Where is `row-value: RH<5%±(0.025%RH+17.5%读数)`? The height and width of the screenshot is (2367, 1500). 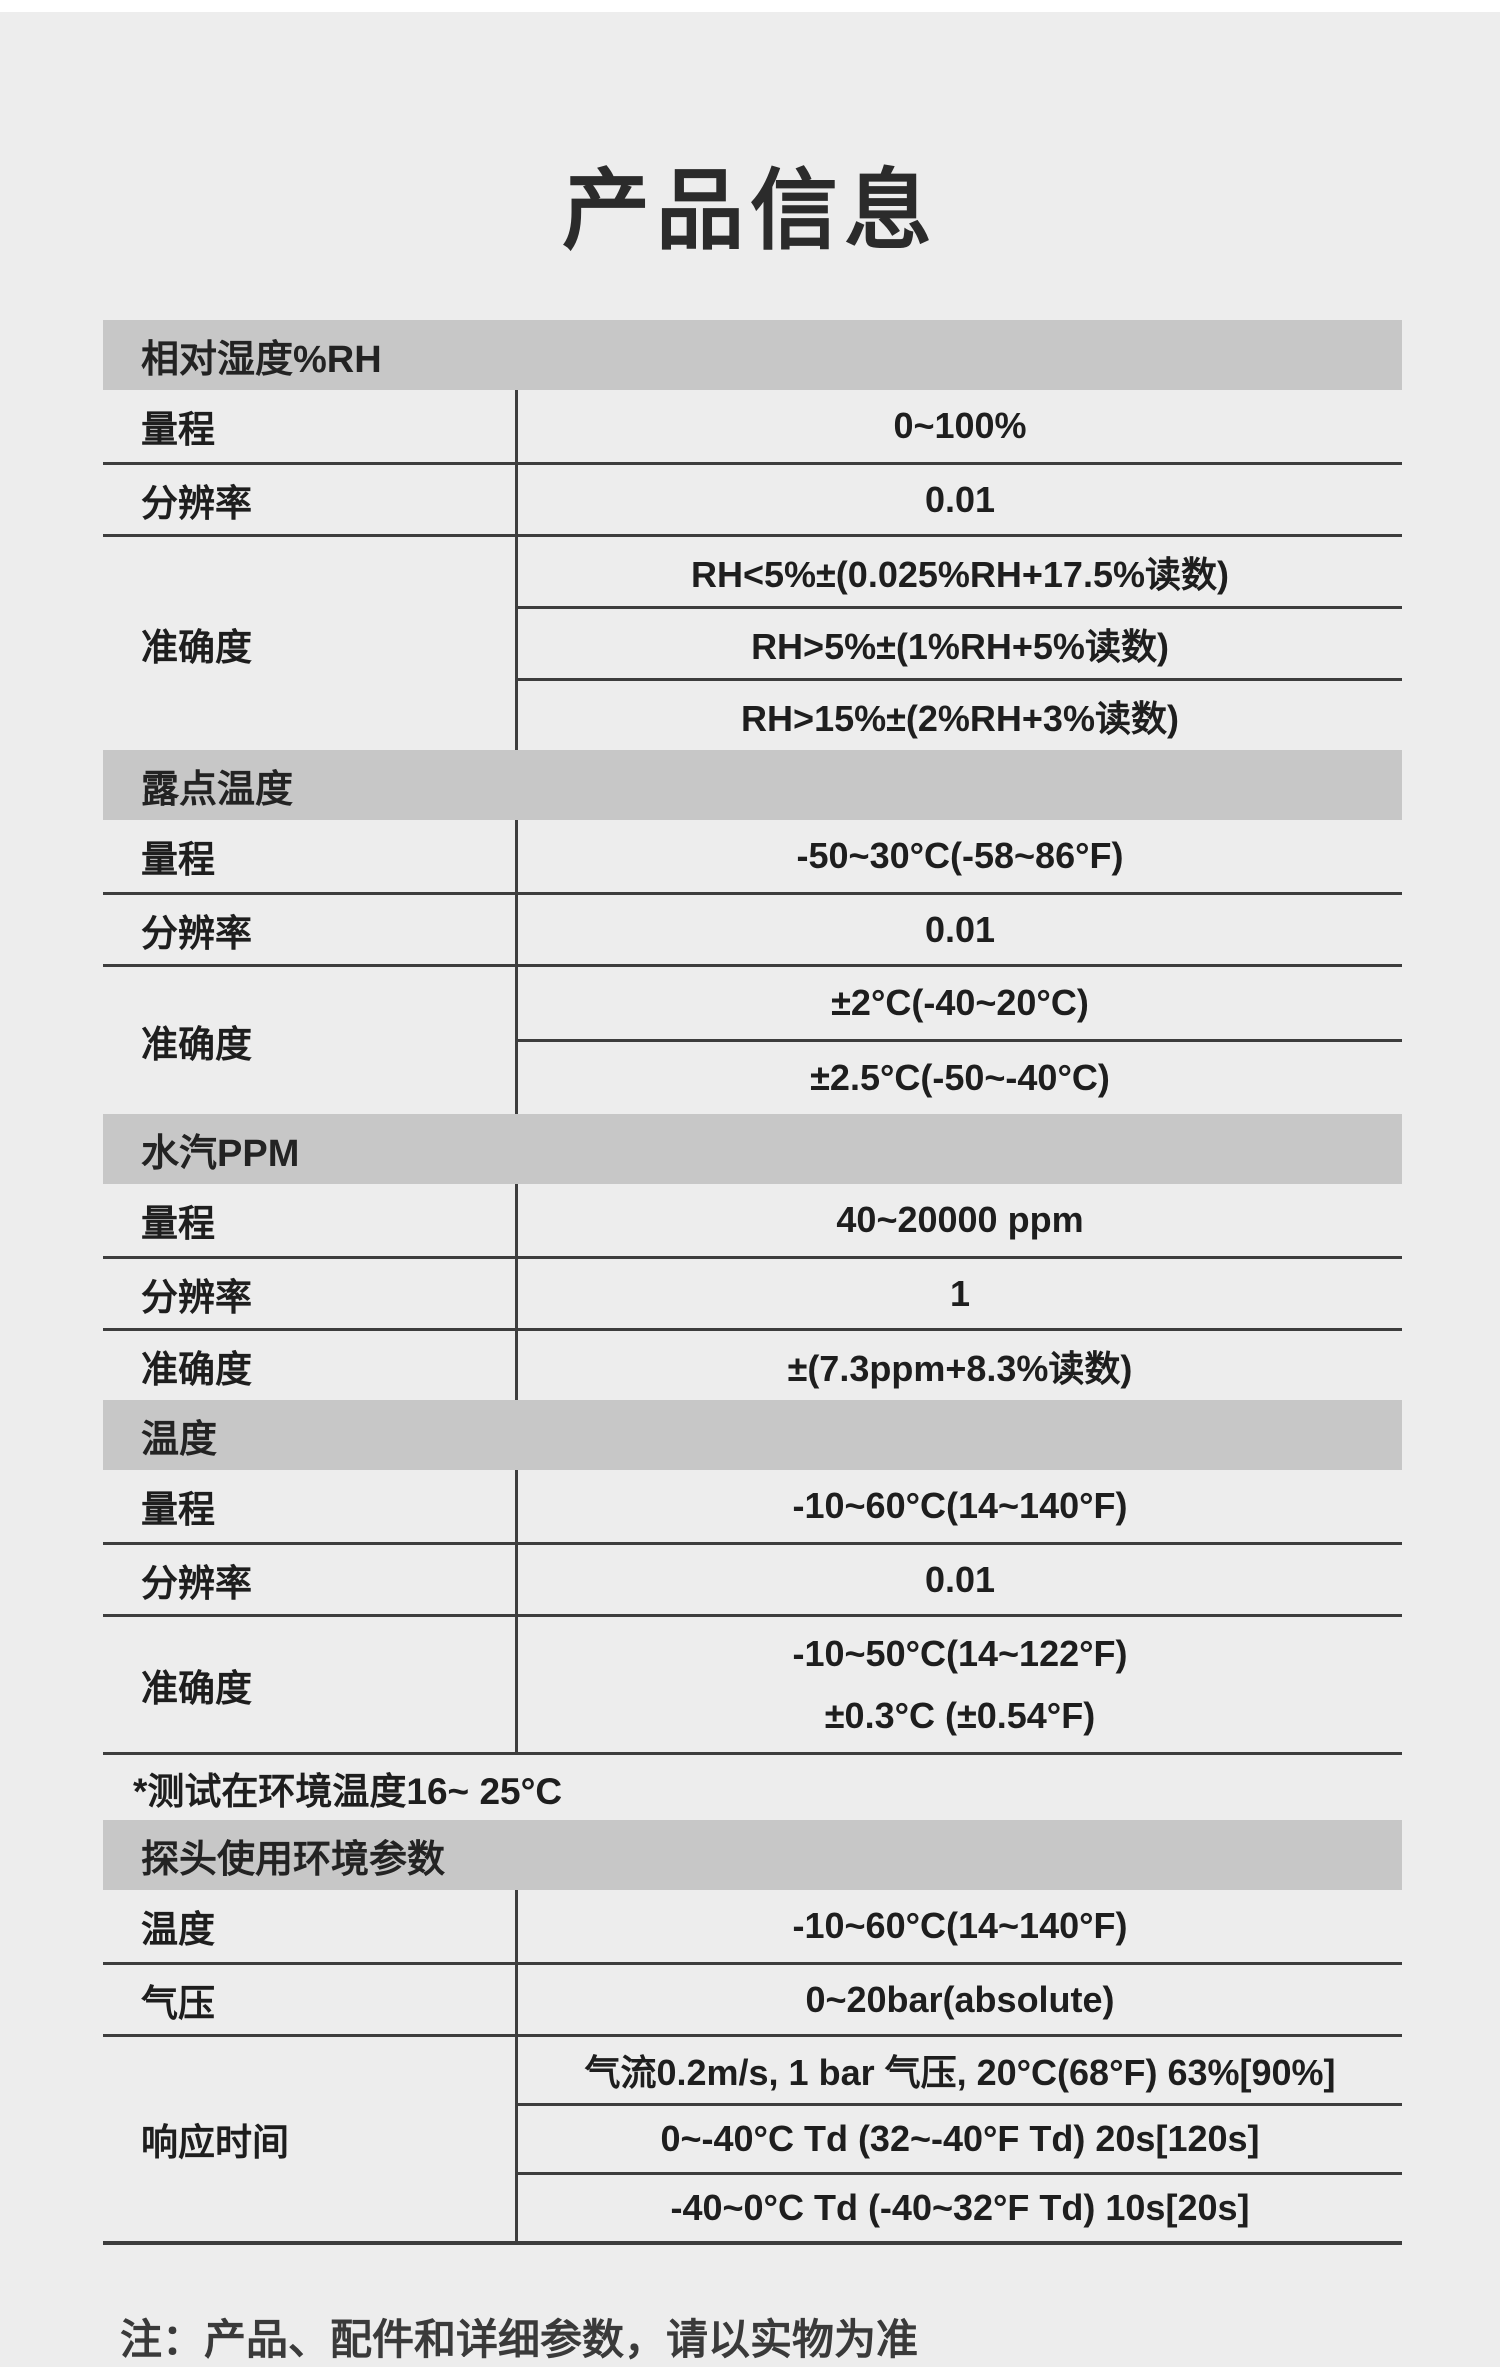
row-value: RH<5%±(0.025%RH+17.5%读数) is located at coordinates (960, 574).